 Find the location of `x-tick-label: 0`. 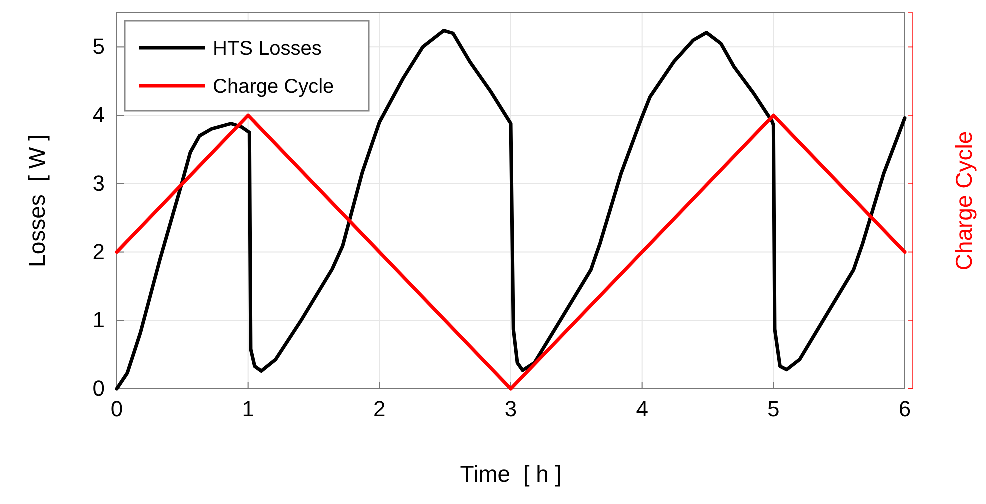

x-tick-label: 0 is located at coordinates (117, 409).